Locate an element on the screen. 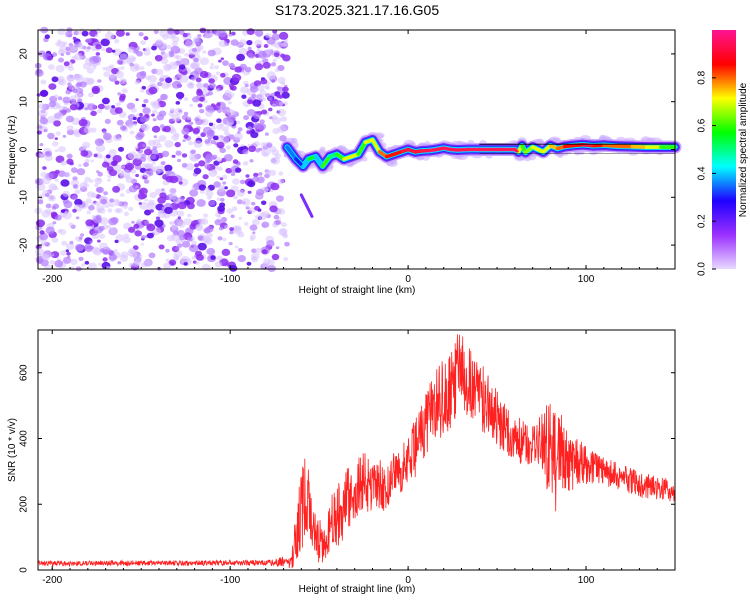  snr-y-tick-label: 0 is located at coordinates (24, 570).